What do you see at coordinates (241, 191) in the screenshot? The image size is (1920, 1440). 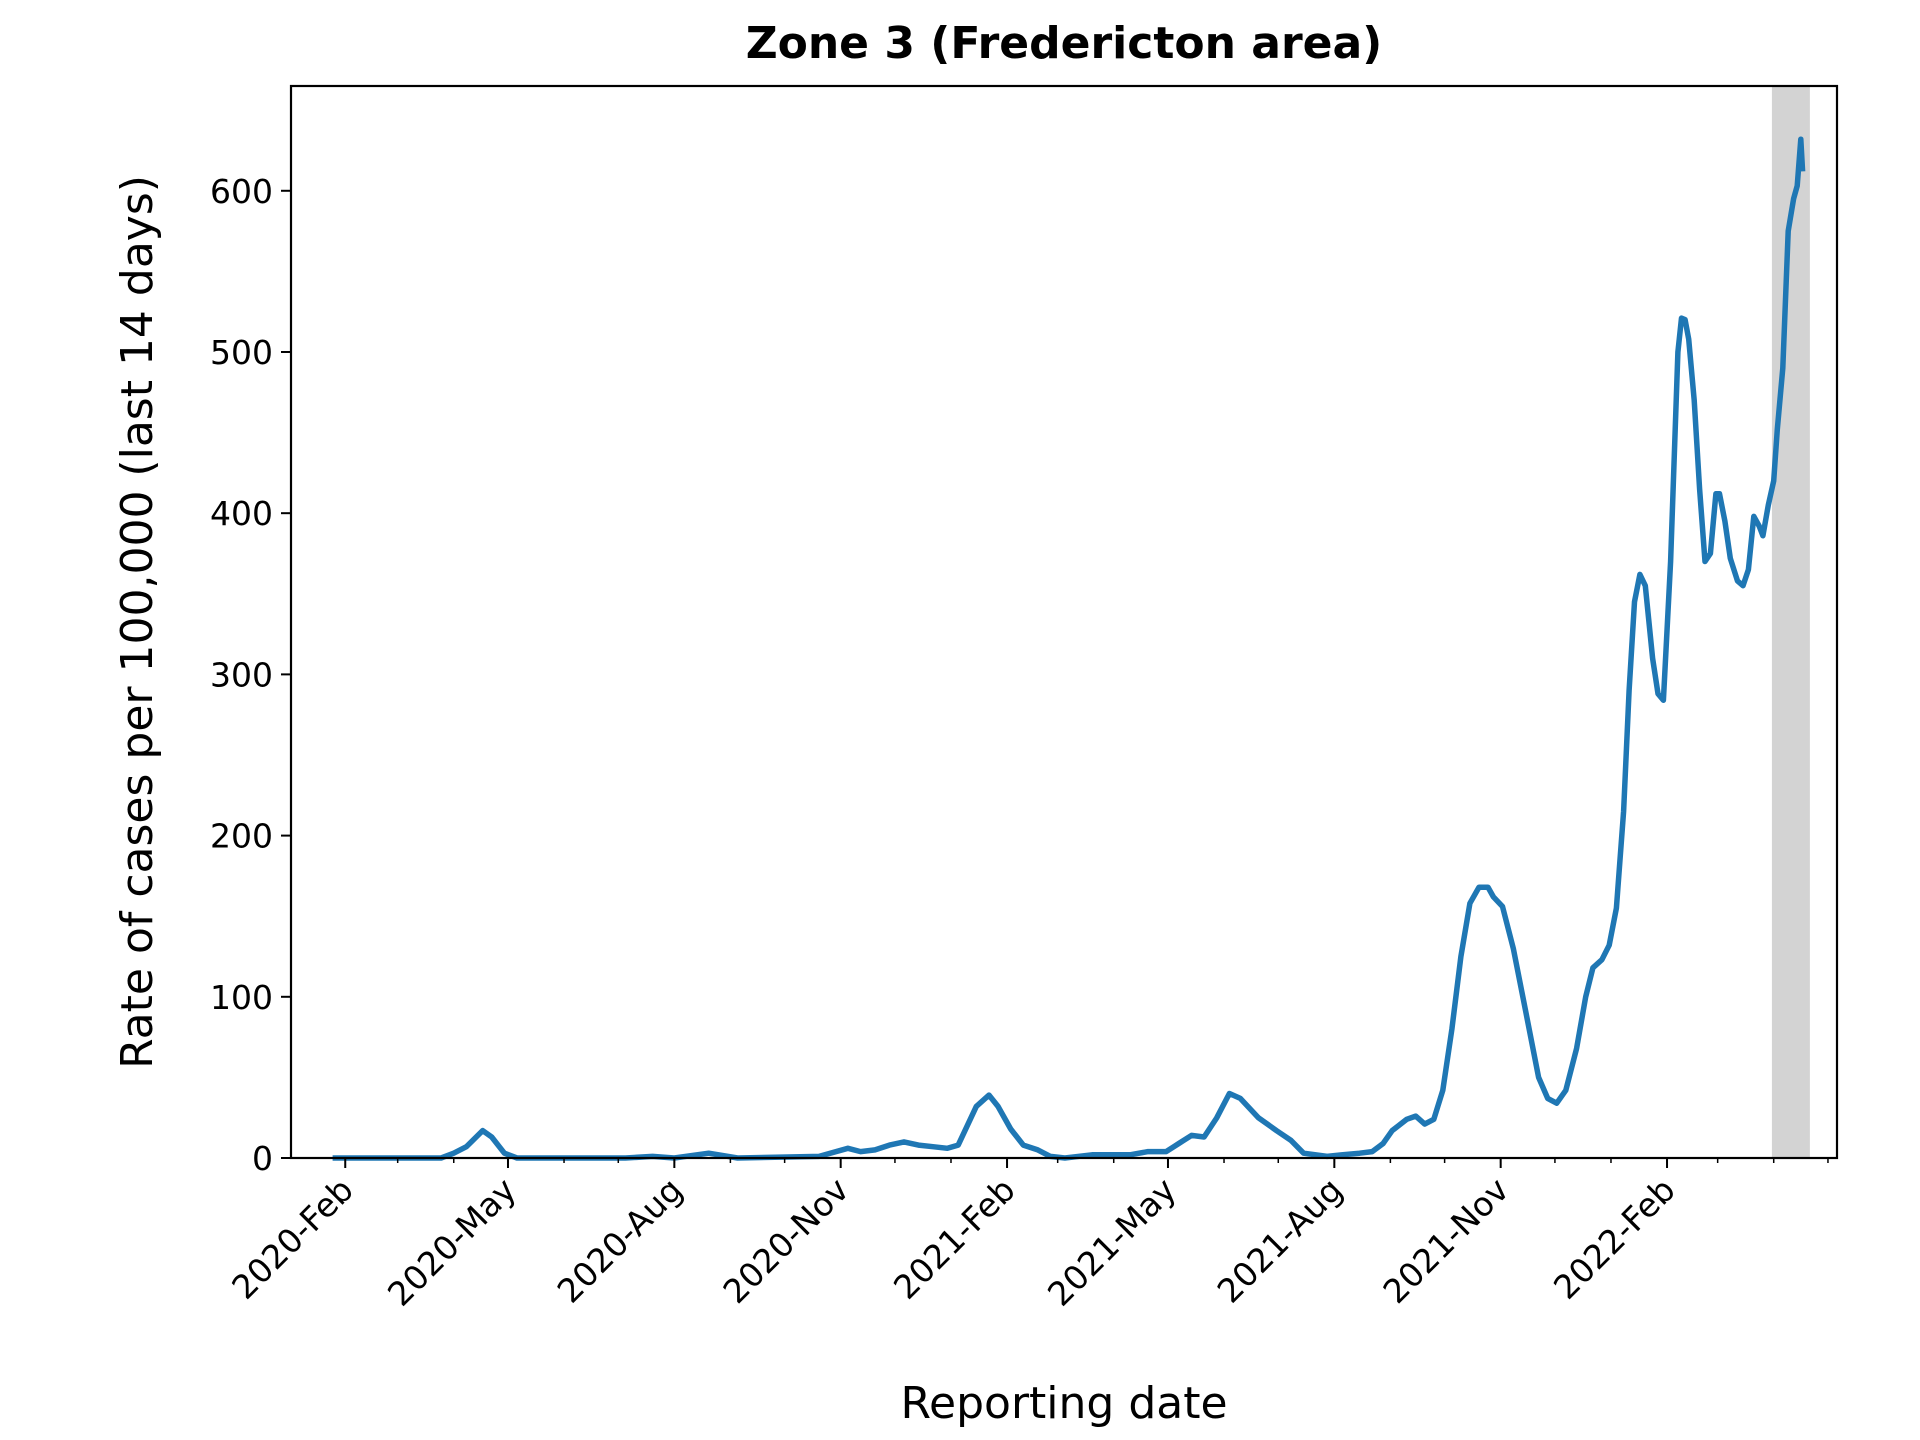 I see `y-tick-label: 600` at bounding box center [241, 191].